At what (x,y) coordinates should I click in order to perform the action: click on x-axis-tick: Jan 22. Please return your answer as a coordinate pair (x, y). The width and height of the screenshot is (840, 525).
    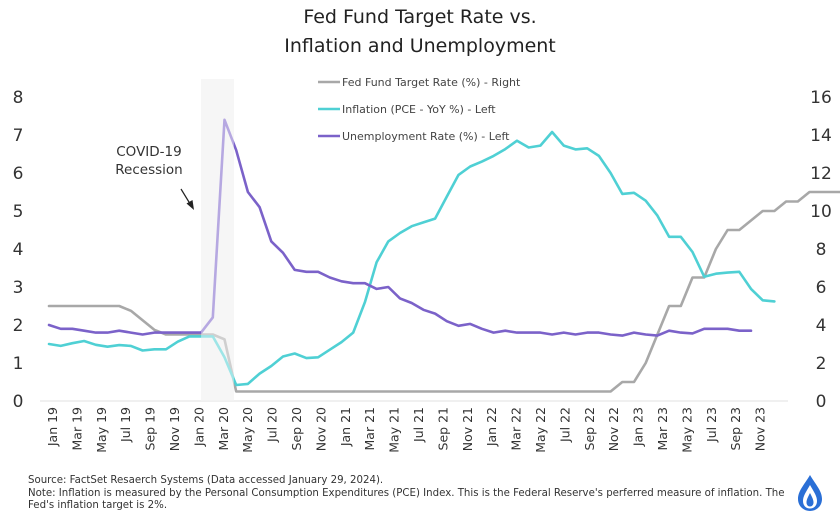
    Looking at the image, I should click on (491, 427).